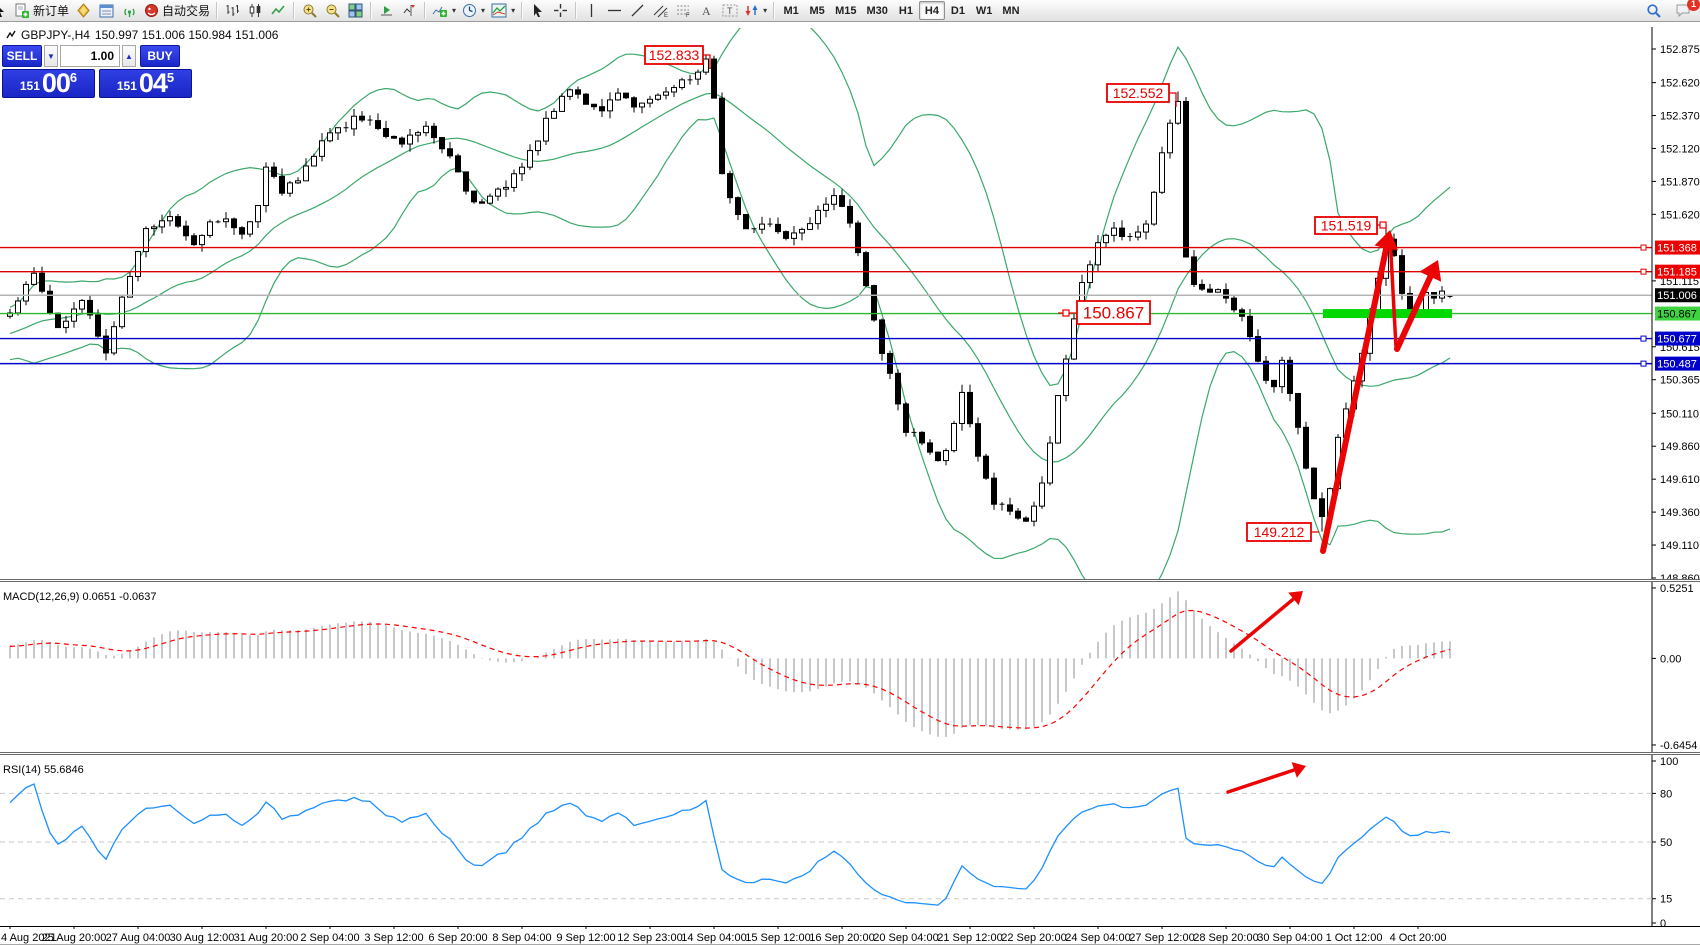 The image size is (1700, 946). I want to click on trendline-tool, so click(637, 11).